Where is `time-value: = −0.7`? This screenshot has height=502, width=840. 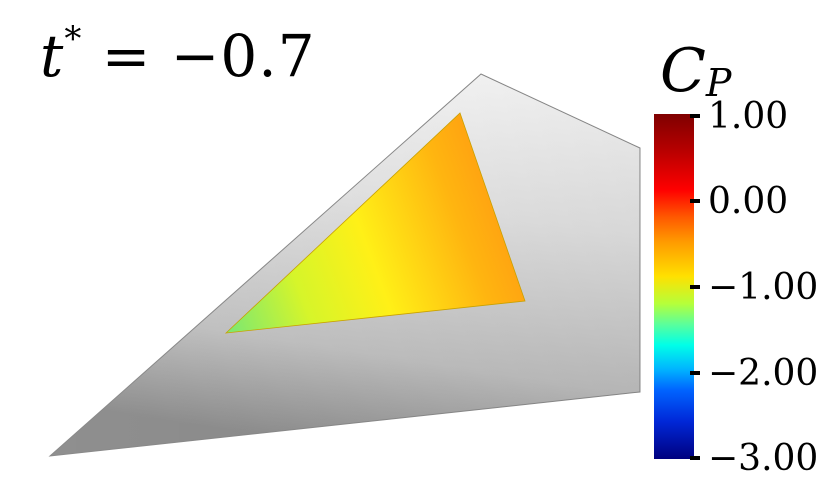 time-value: = −0.7 is located at coordinates (208, 56).